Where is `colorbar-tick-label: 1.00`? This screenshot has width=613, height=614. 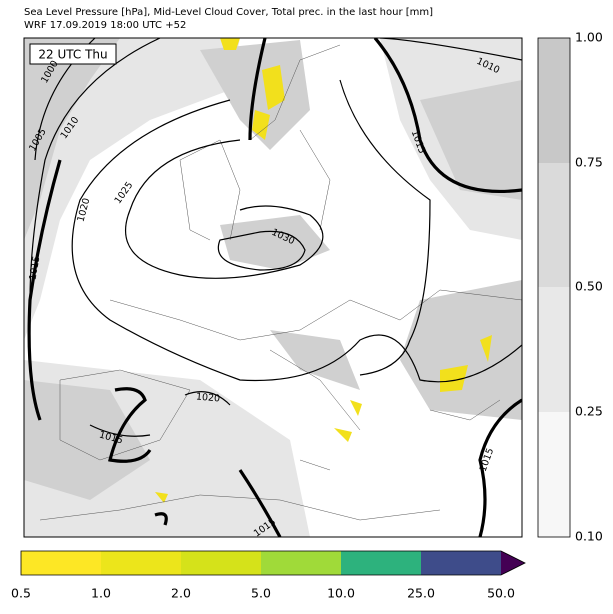
colorbar-tick-label: 1.00 is located at coordinates (589, 37).